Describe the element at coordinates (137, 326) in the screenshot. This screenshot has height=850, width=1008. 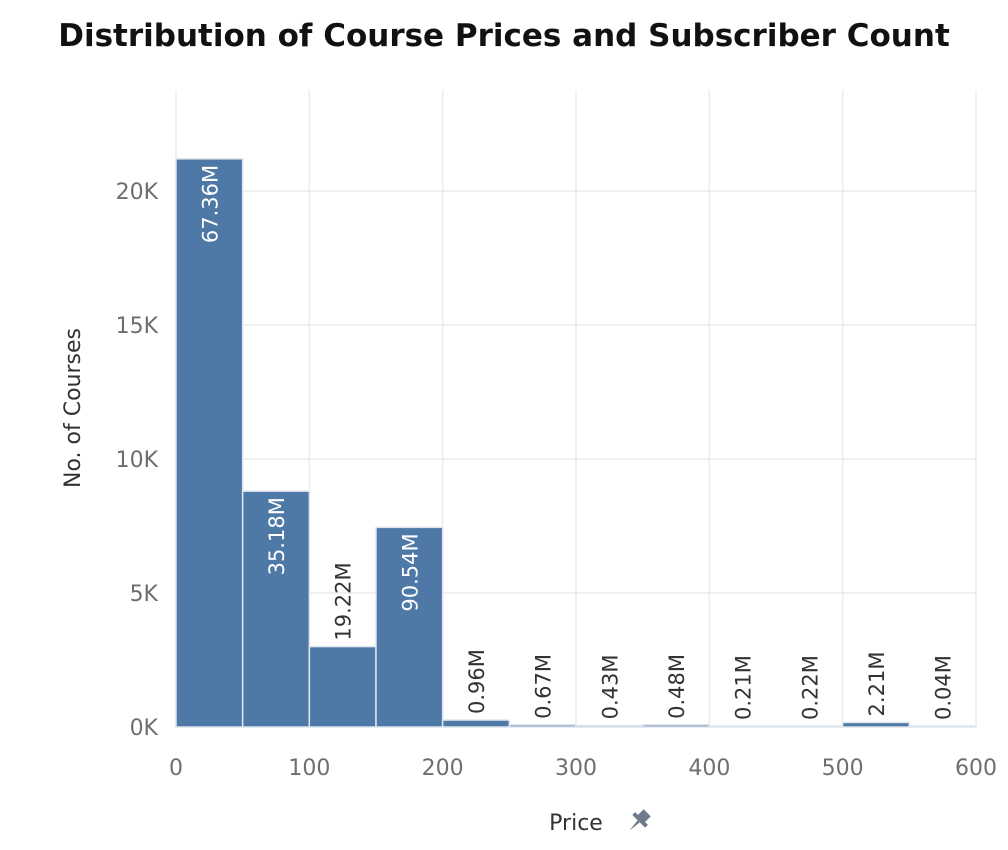
I see `y-tick-label: 15K` at that location.